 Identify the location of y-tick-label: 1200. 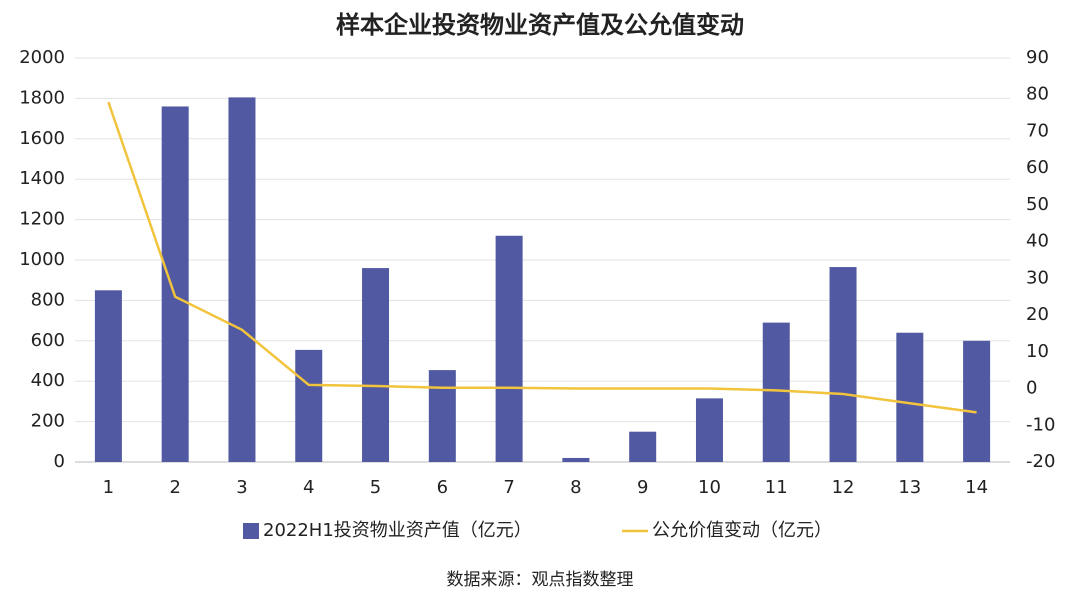
(42, 219).